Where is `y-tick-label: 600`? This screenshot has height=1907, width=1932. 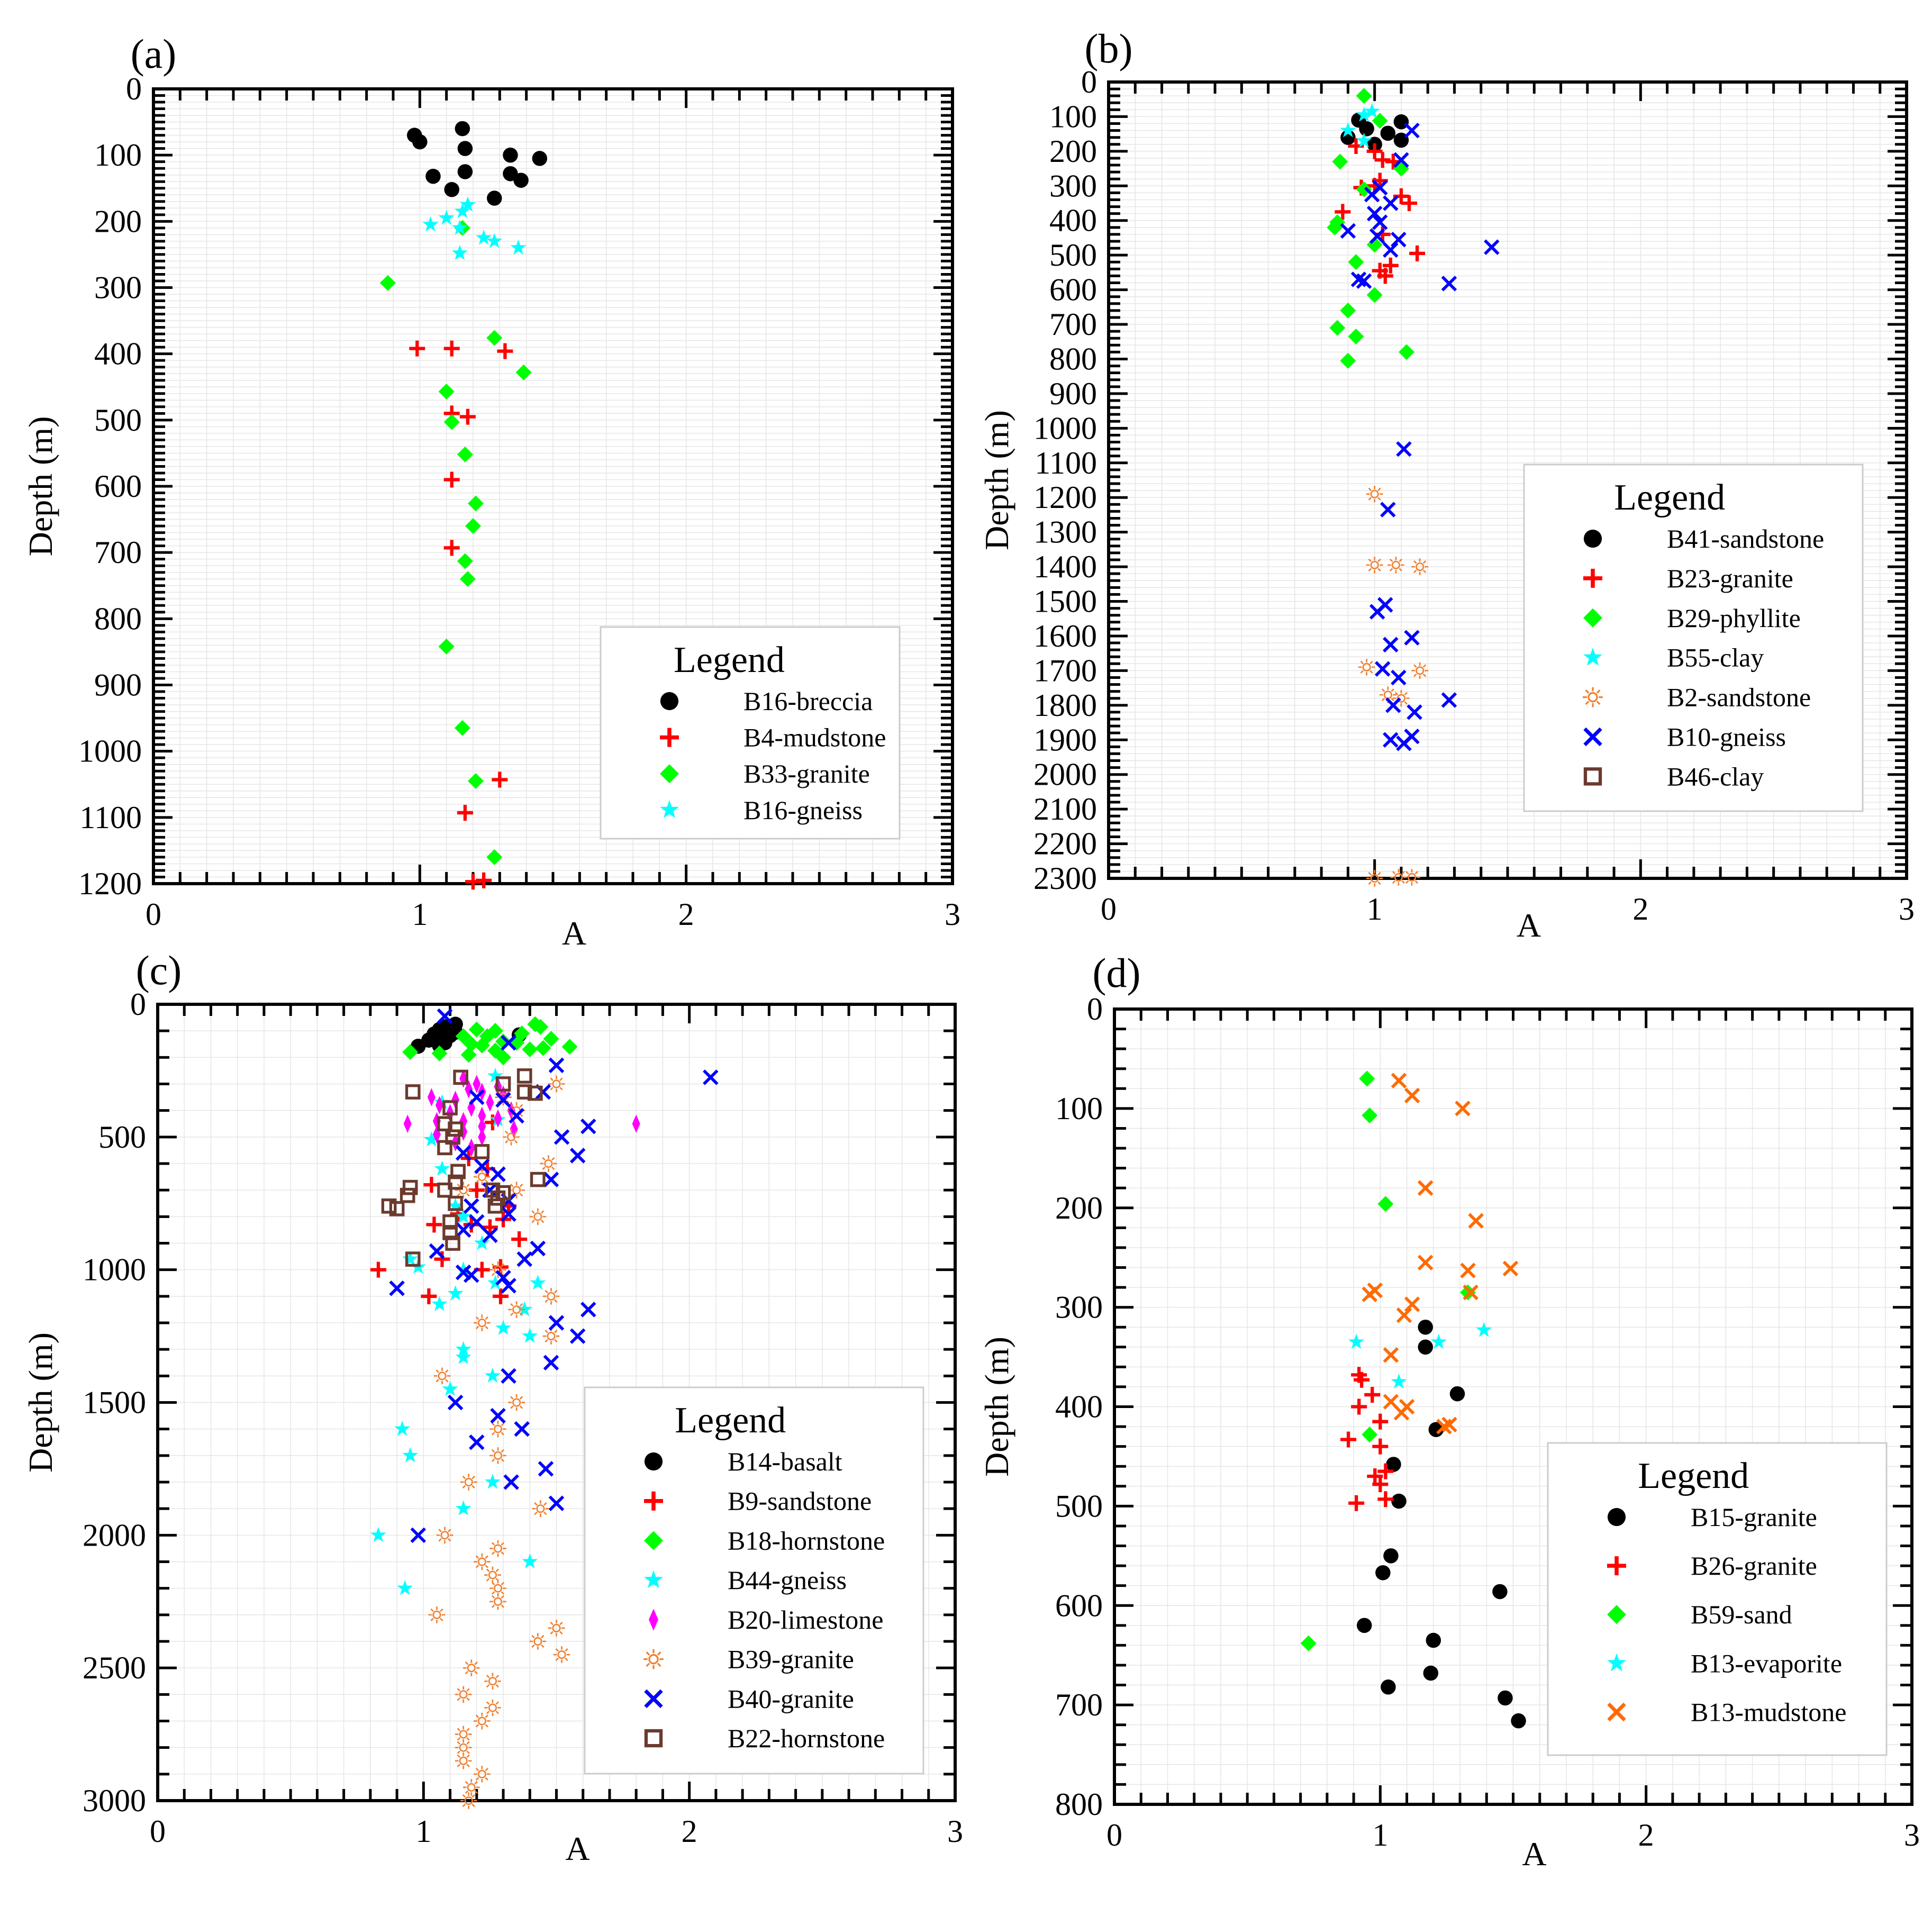
y-tick-label: 600 is located at coordinates (1073, 290).